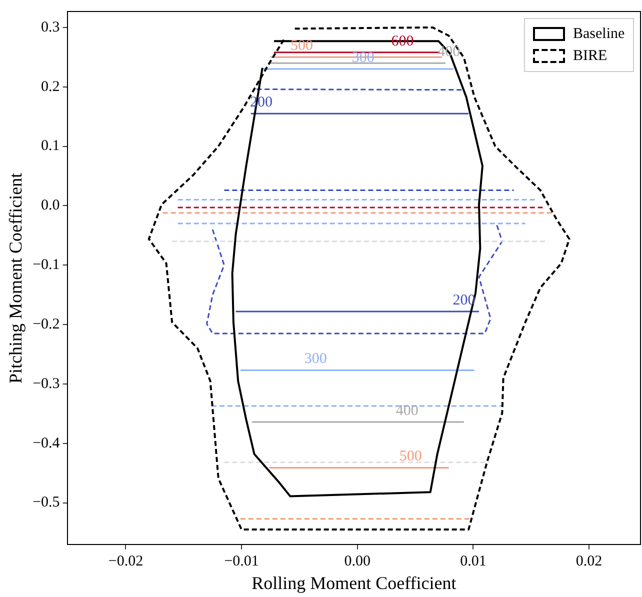  I want to click on legend-label: BIRE, so click(590, 56).